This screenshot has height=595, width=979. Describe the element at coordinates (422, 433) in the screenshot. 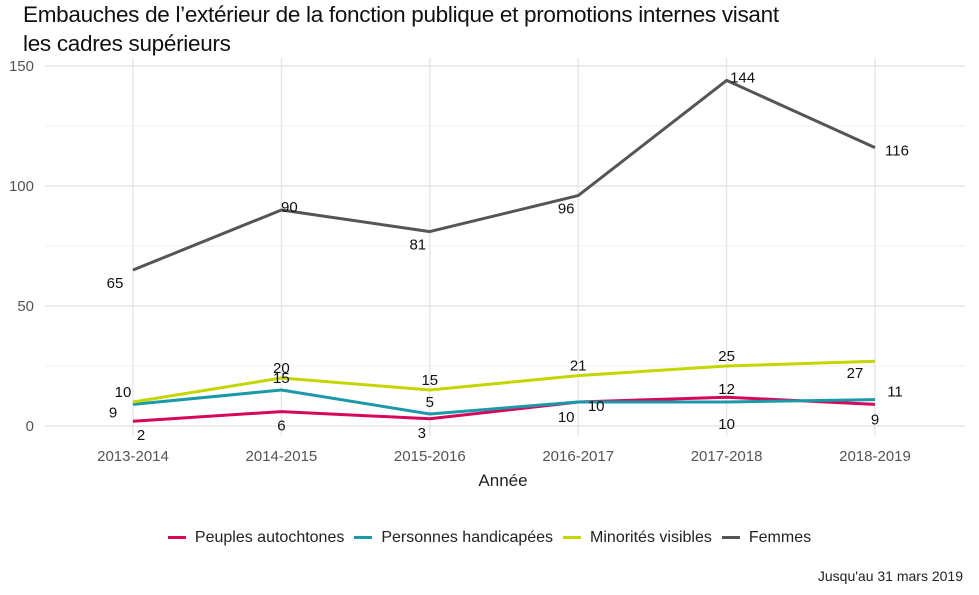

I see `data-label: 3` at that location.